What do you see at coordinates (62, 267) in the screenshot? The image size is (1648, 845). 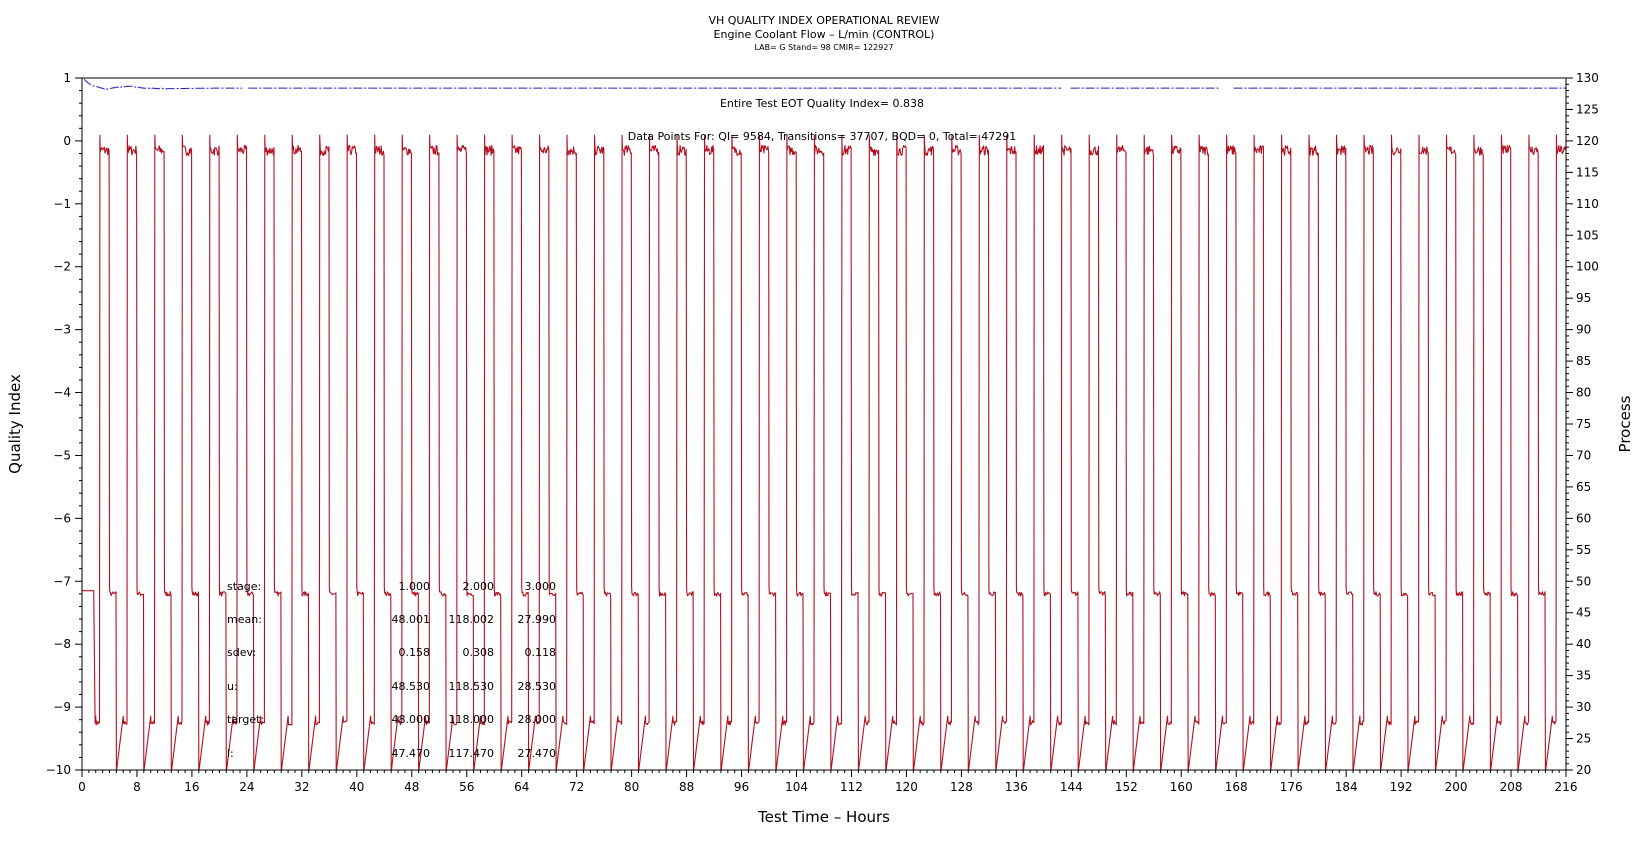 I see `y-tick-label: −2` at bounding box center [62, 267].